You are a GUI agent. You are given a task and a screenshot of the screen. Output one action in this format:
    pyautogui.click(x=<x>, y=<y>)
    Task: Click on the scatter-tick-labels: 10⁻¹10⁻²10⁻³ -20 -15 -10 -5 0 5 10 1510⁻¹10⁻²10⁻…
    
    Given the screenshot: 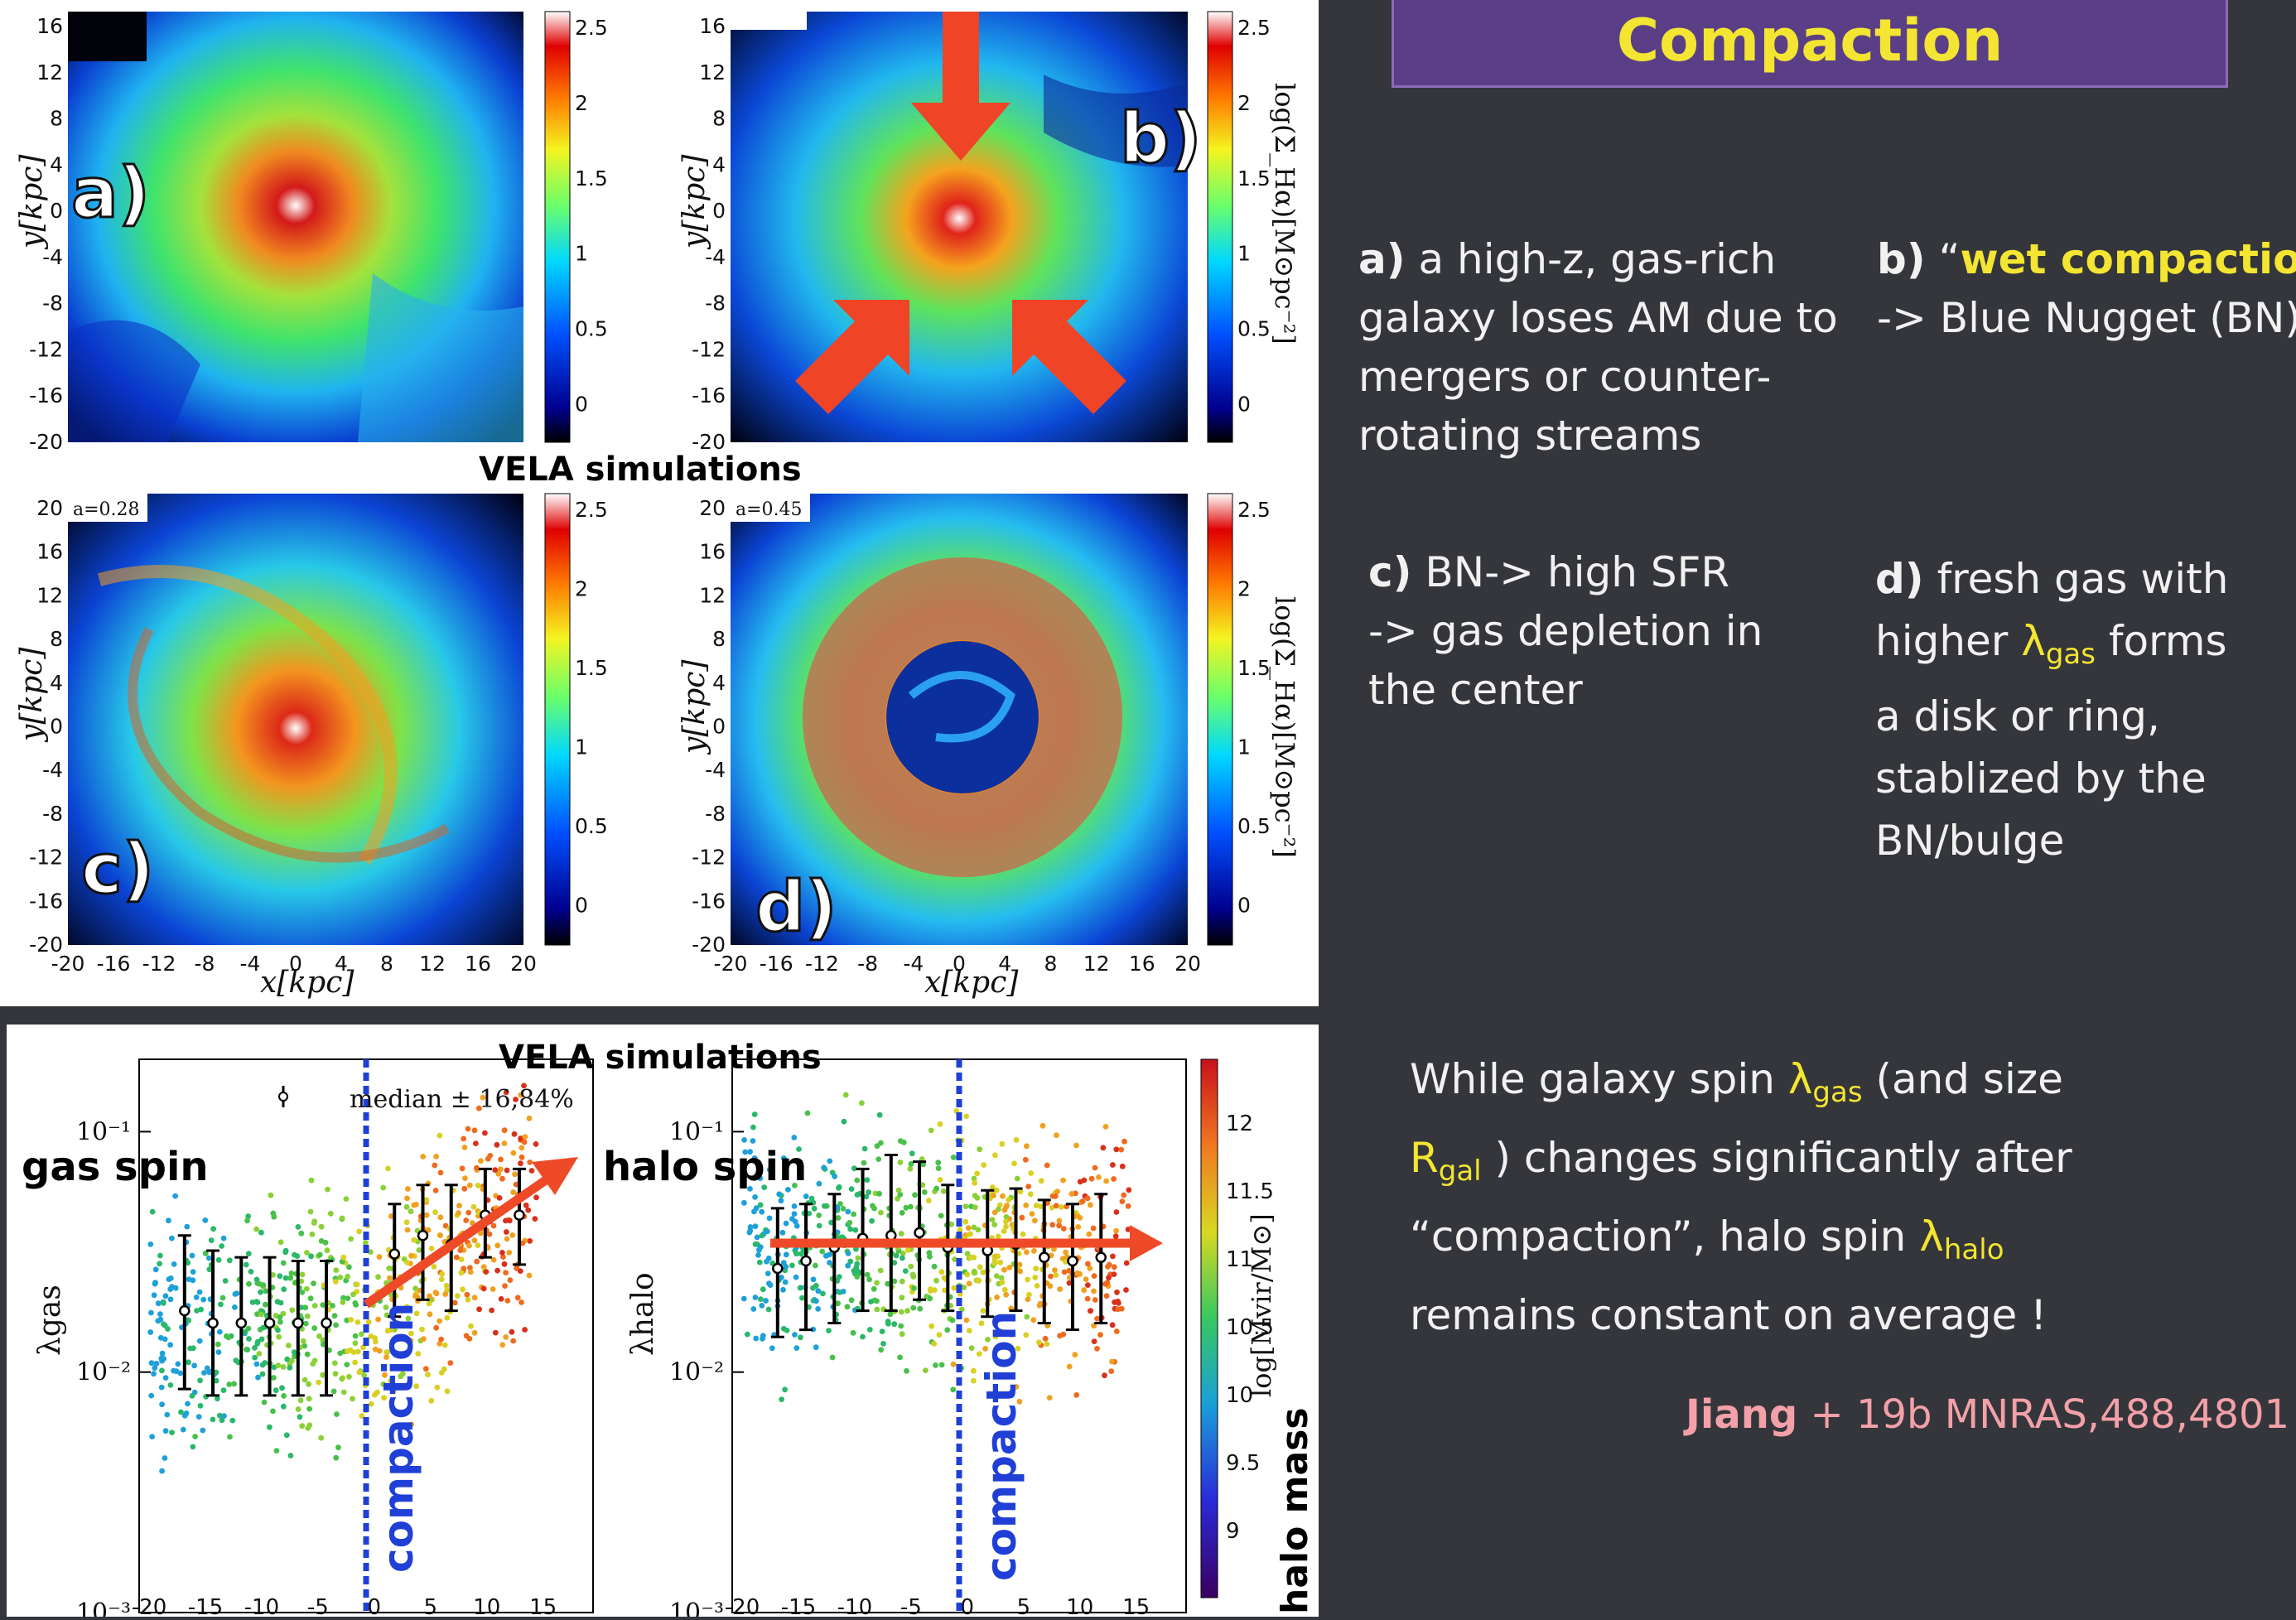 What is the action you would take?
    pyautogui.click(x=613, y=1368)
    